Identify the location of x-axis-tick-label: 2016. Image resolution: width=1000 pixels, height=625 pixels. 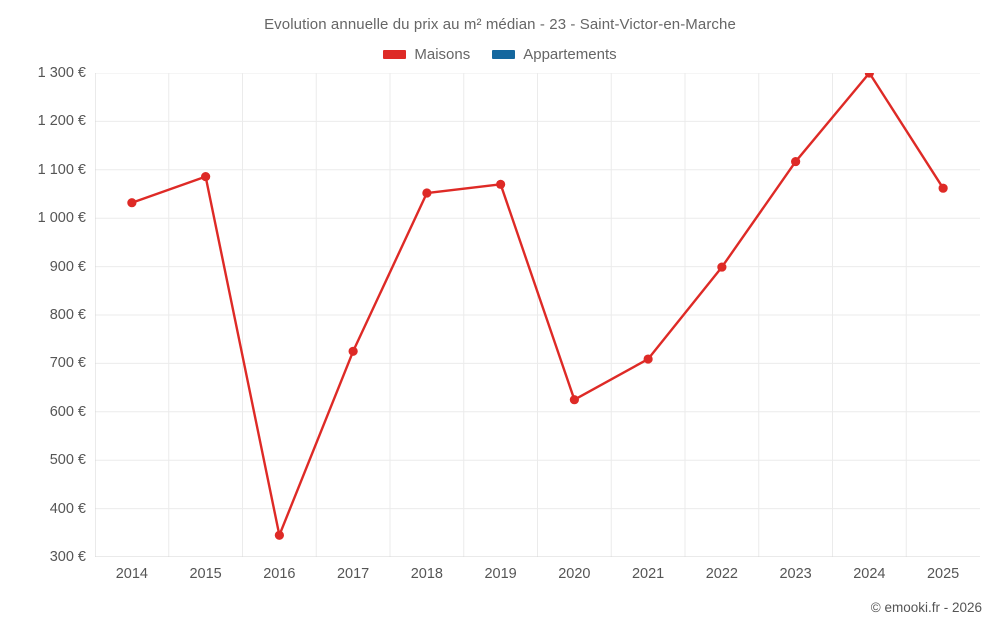
(279, 574).